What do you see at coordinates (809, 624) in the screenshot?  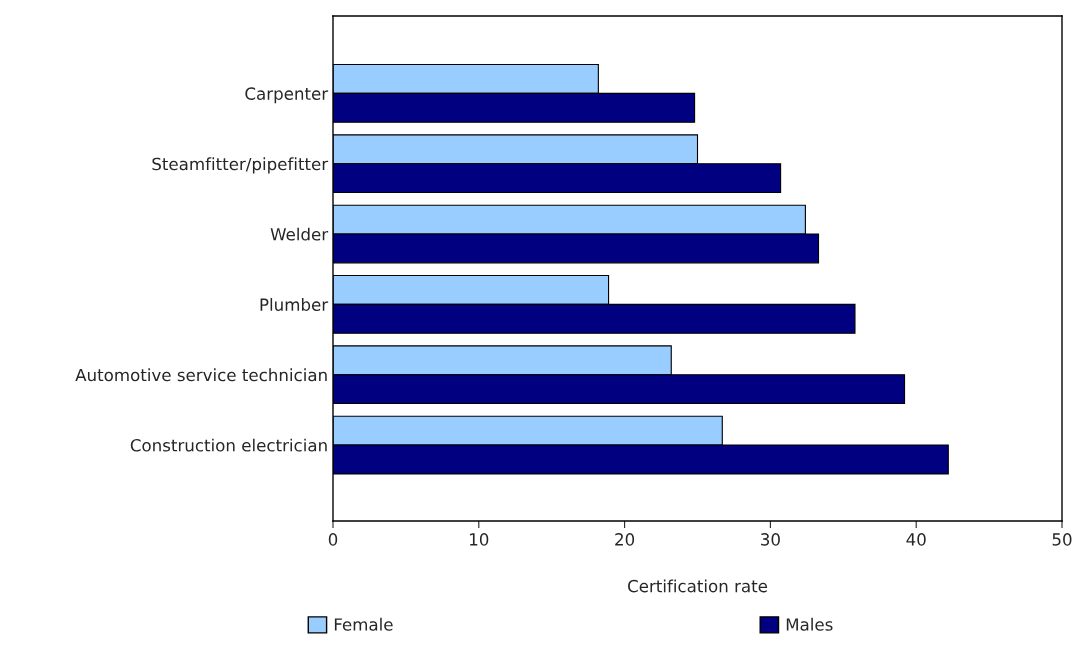 I see `legend-label: Males` at bounding box center [809, 624].